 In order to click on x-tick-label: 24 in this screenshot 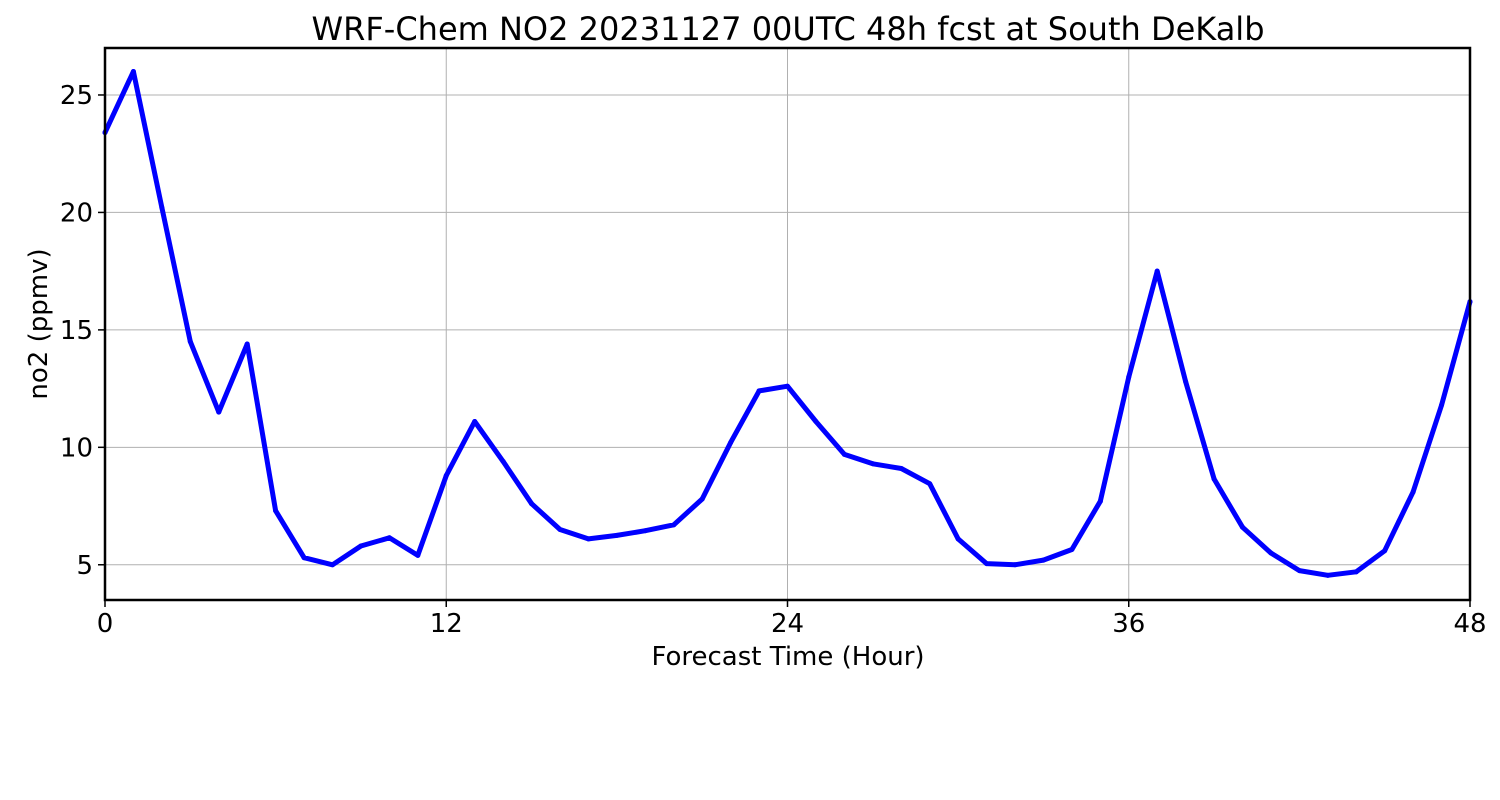, I will do `click(787, 624)`.